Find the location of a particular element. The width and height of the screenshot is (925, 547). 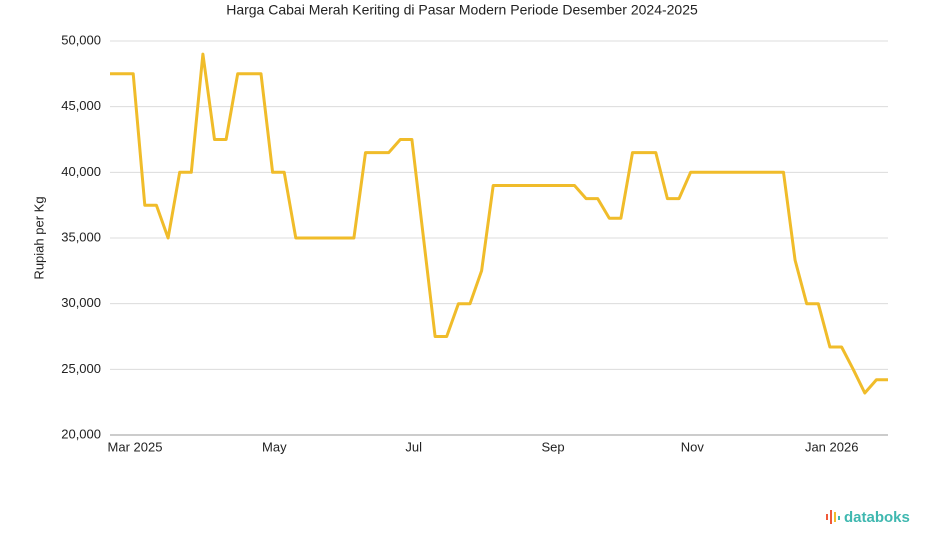

x-tick-label: Nov is located at coordinates (693, 446).